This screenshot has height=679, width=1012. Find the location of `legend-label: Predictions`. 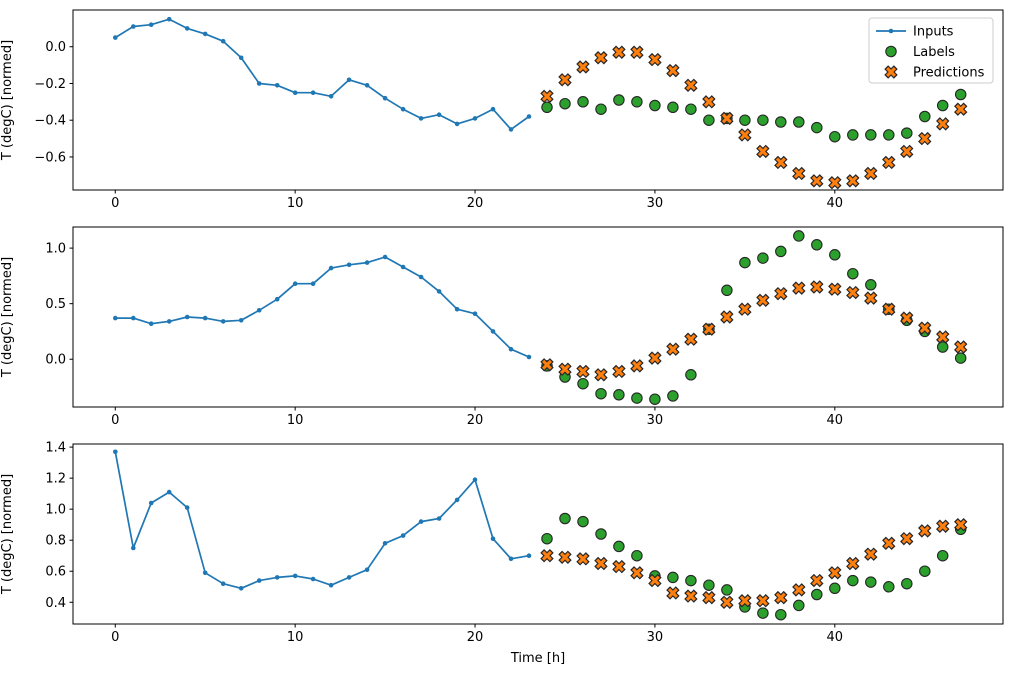

legend-label: Predictions is located at coordinates (949, 73).